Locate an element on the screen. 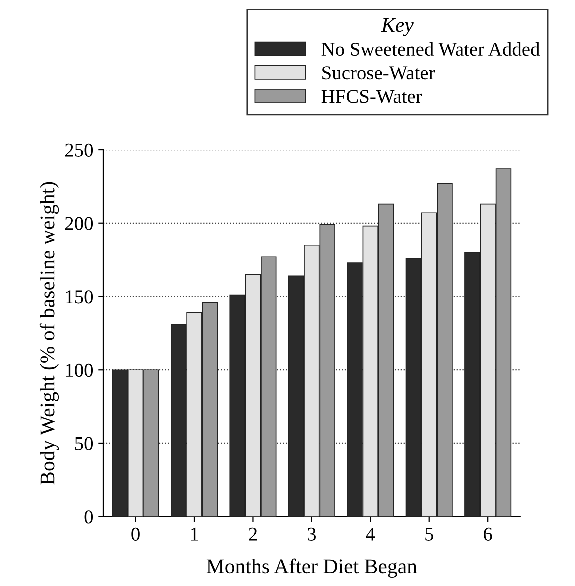 The height and width of the screenshot is (586, 575). y-tick-label: 200 is located at coordinates (79, 223).